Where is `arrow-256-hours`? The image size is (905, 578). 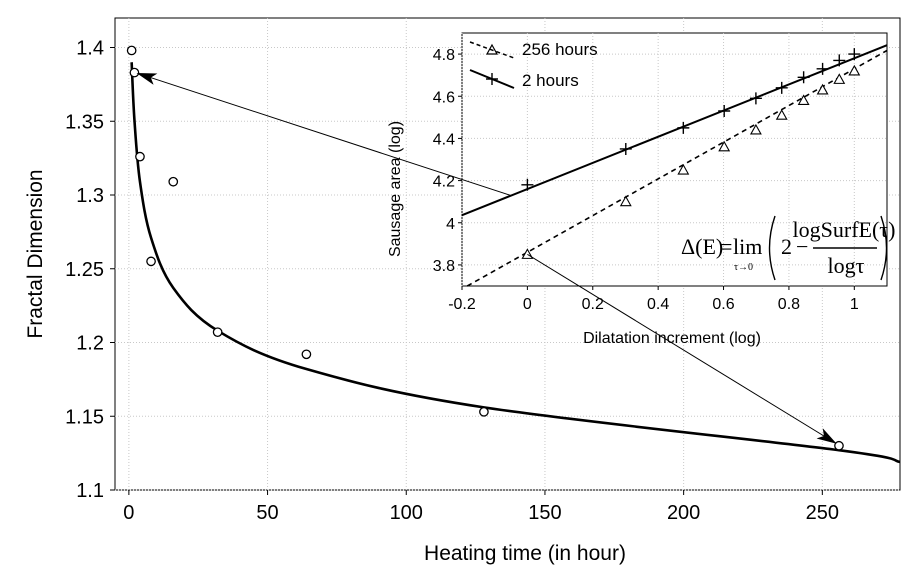 arrow-256-hours is located at coordinates (682, 348).